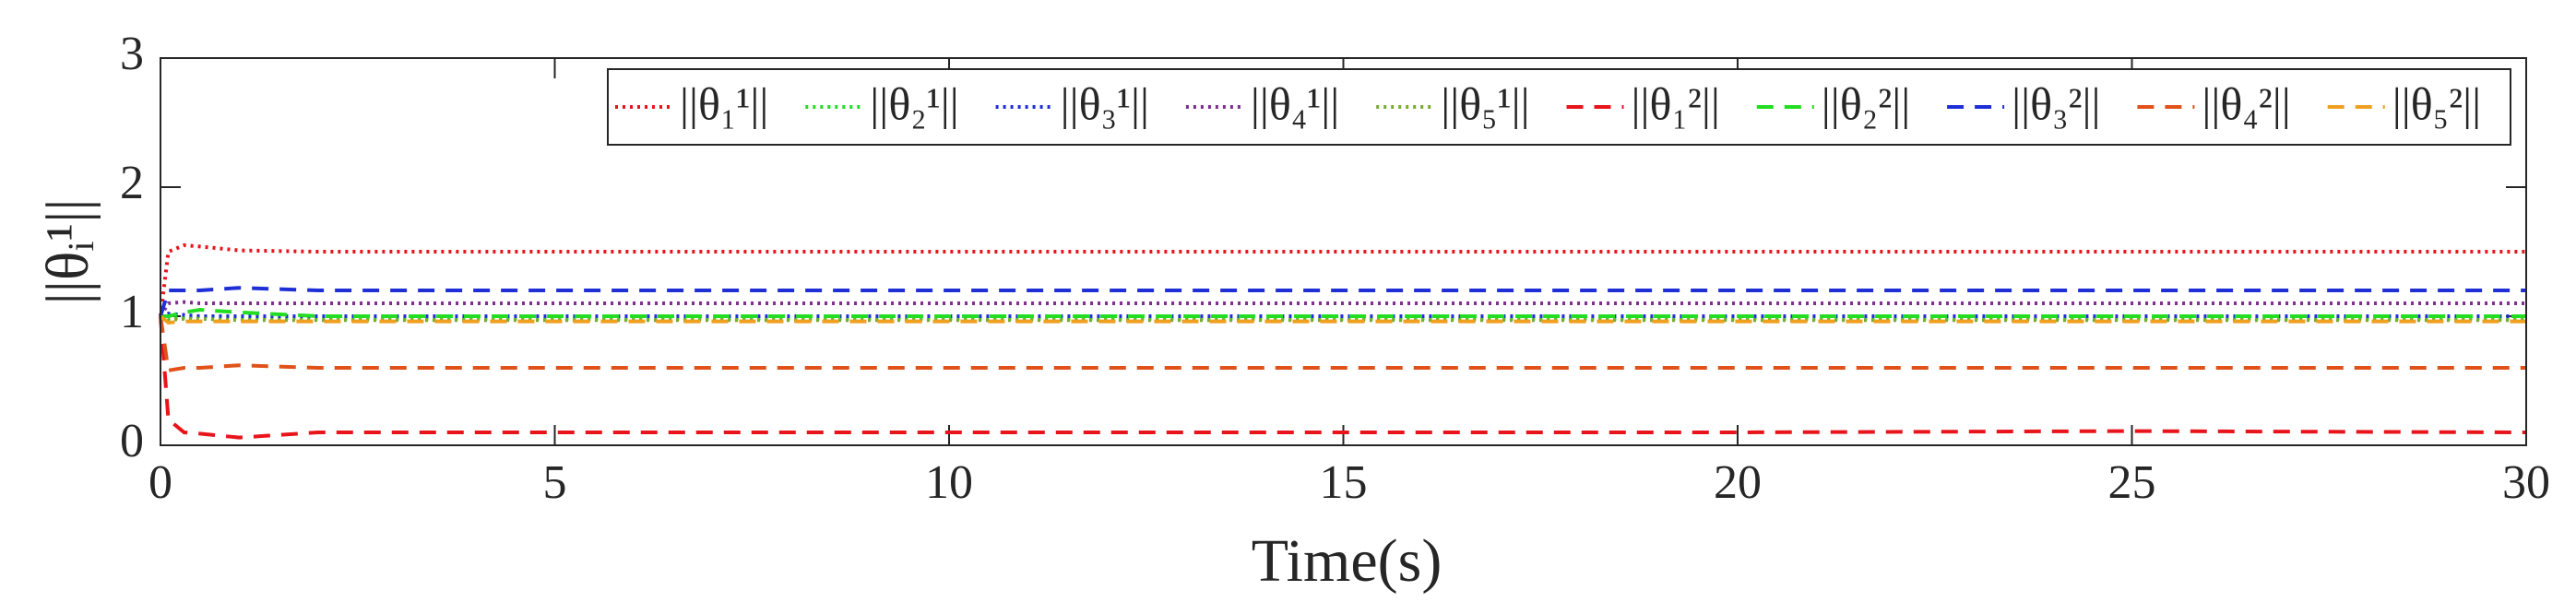  Describe the element at coordinates (724, 103) in the screenshot. I see `legend-label: ||θ₁¹||` at that location.